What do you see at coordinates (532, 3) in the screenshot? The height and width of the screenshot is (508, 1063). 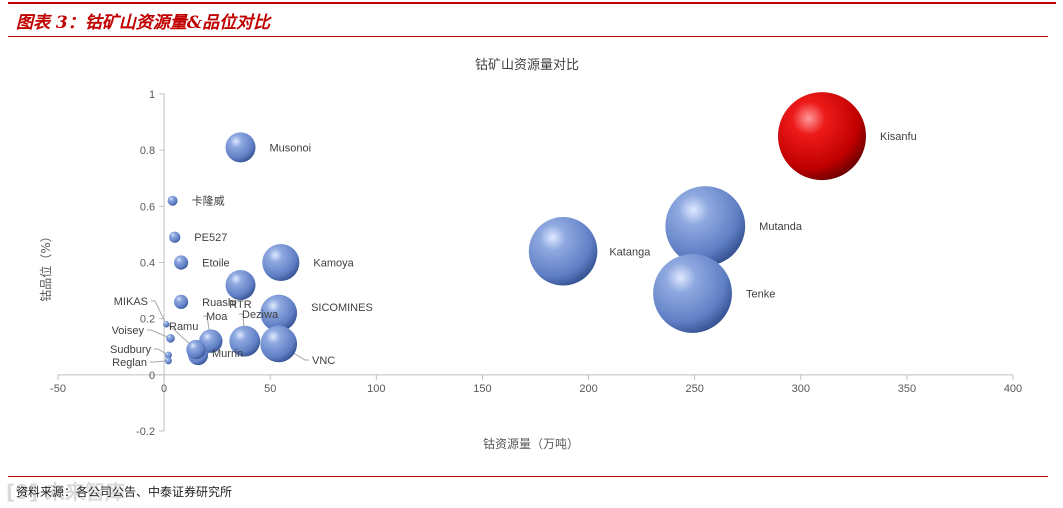 I see `header-top-rule` at bounding box center [532, 3].